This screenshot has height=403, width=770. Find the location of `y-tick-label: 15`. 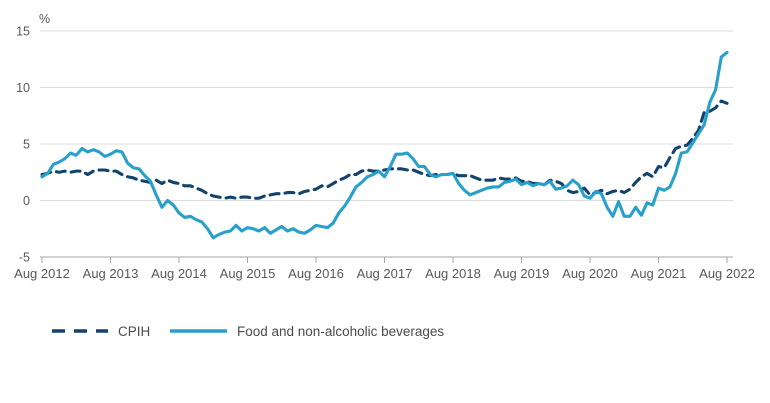

y-tick-label: 15 is located at coordinates (23, 32).